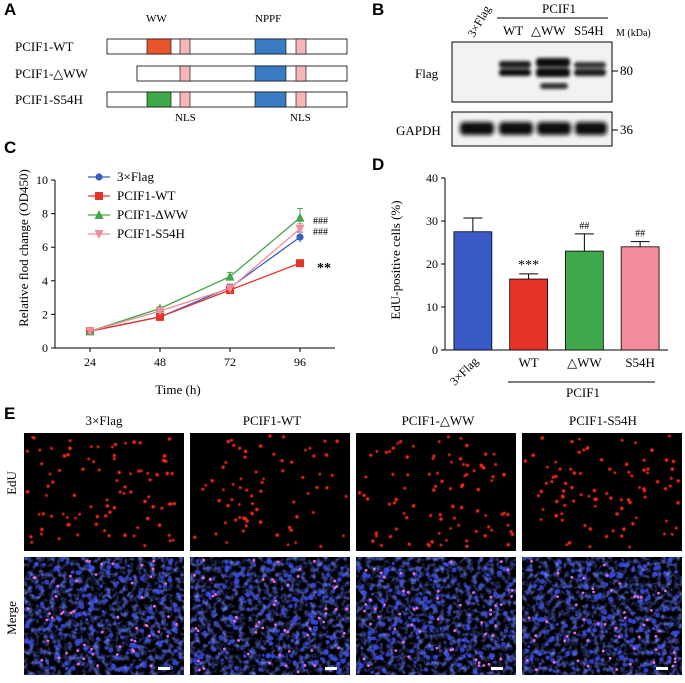 The height and width of the screenshot is (683, 685). I want to click on c-legend-label: PCIF1-ΔWW, so click(153, 214).